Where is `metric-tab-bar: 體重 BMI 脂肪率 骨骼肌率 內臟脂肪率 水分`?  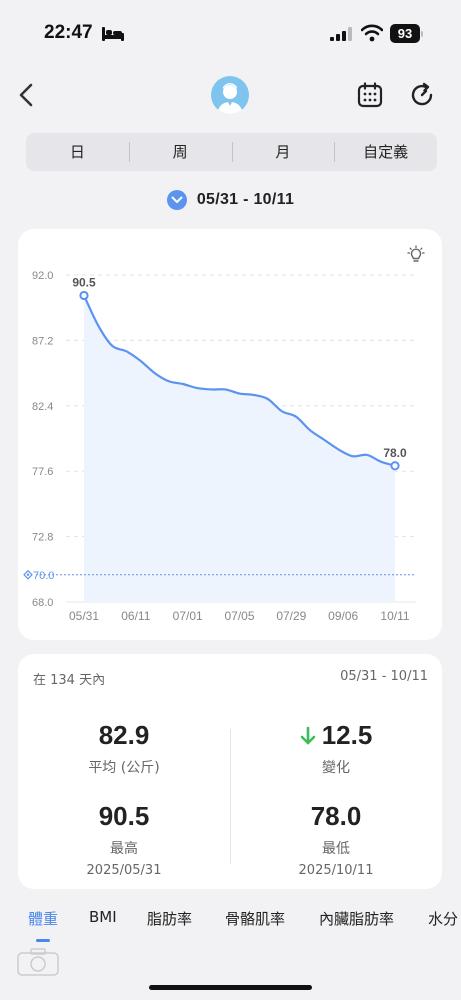
metric-tab-bar: 體重 BMI 脂肪率 骨骼肌率 內臟脂肪率 水分 is located at coordinates (230, 928).